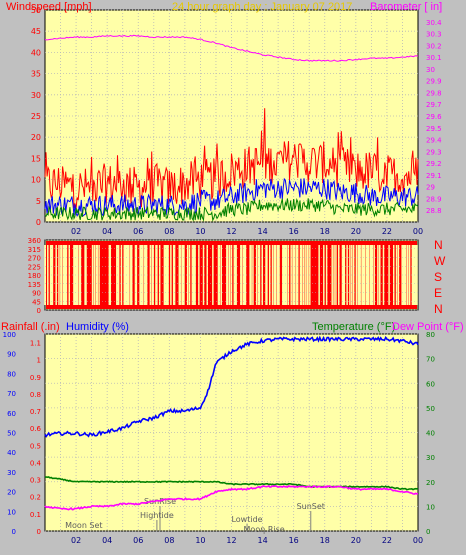  What do you see at coordinates (36, 158) in the screenshot?
I see `windspeed-tick-label: 15` at bounding box center [36, 158].